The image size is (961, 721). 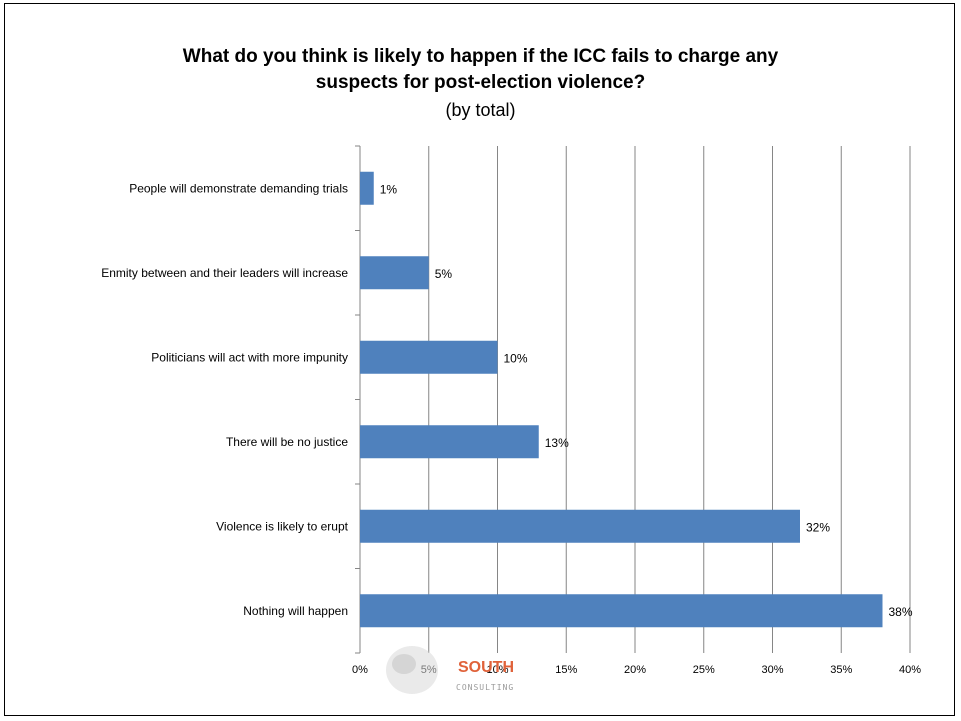 I want to click on globe-landmass-icon, so click(x=404, y=664).